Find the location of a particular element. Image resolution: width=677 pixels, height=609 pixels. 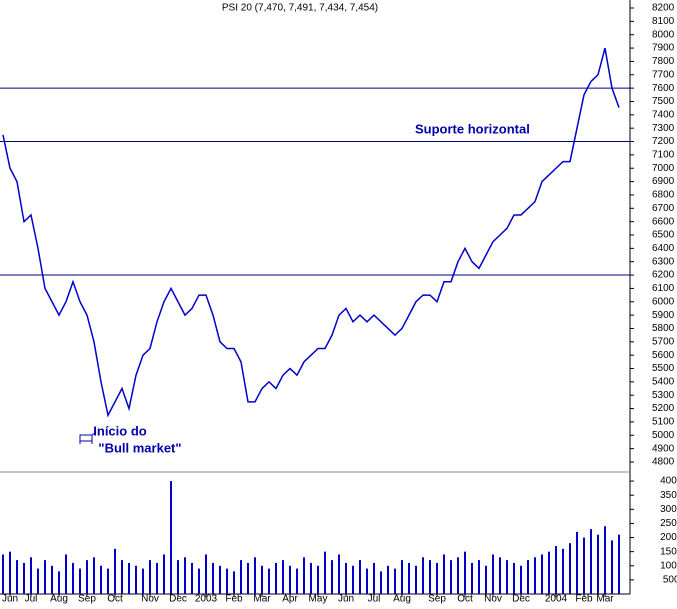

x-tick-label: Jul is located at coordinates (31, 599).